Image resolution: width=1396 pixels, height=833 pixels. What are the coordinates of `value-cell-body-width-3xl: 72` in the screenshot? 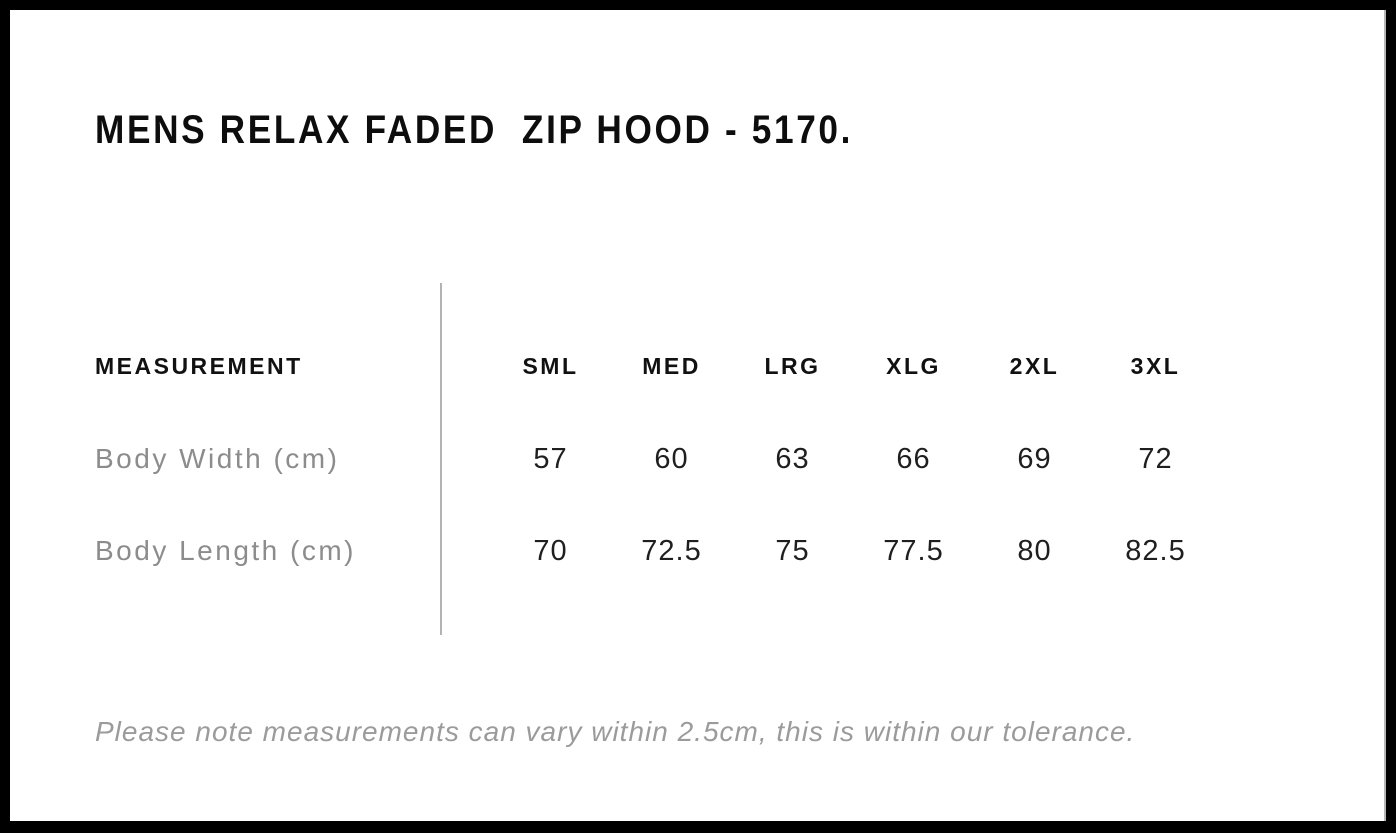 It's located at (1155, 459).